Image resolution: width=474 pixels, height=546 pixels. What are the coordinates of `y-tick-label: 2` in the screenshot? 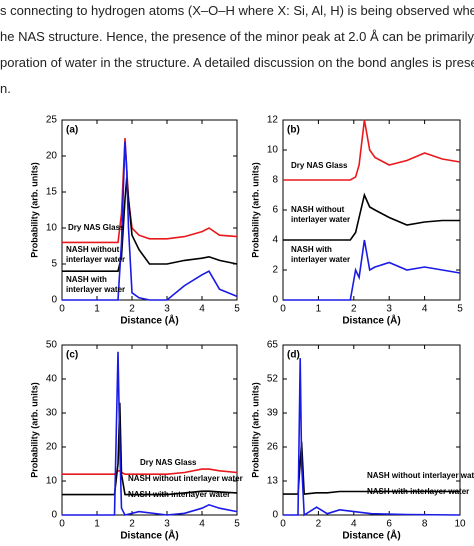 It's located at (275, 270).